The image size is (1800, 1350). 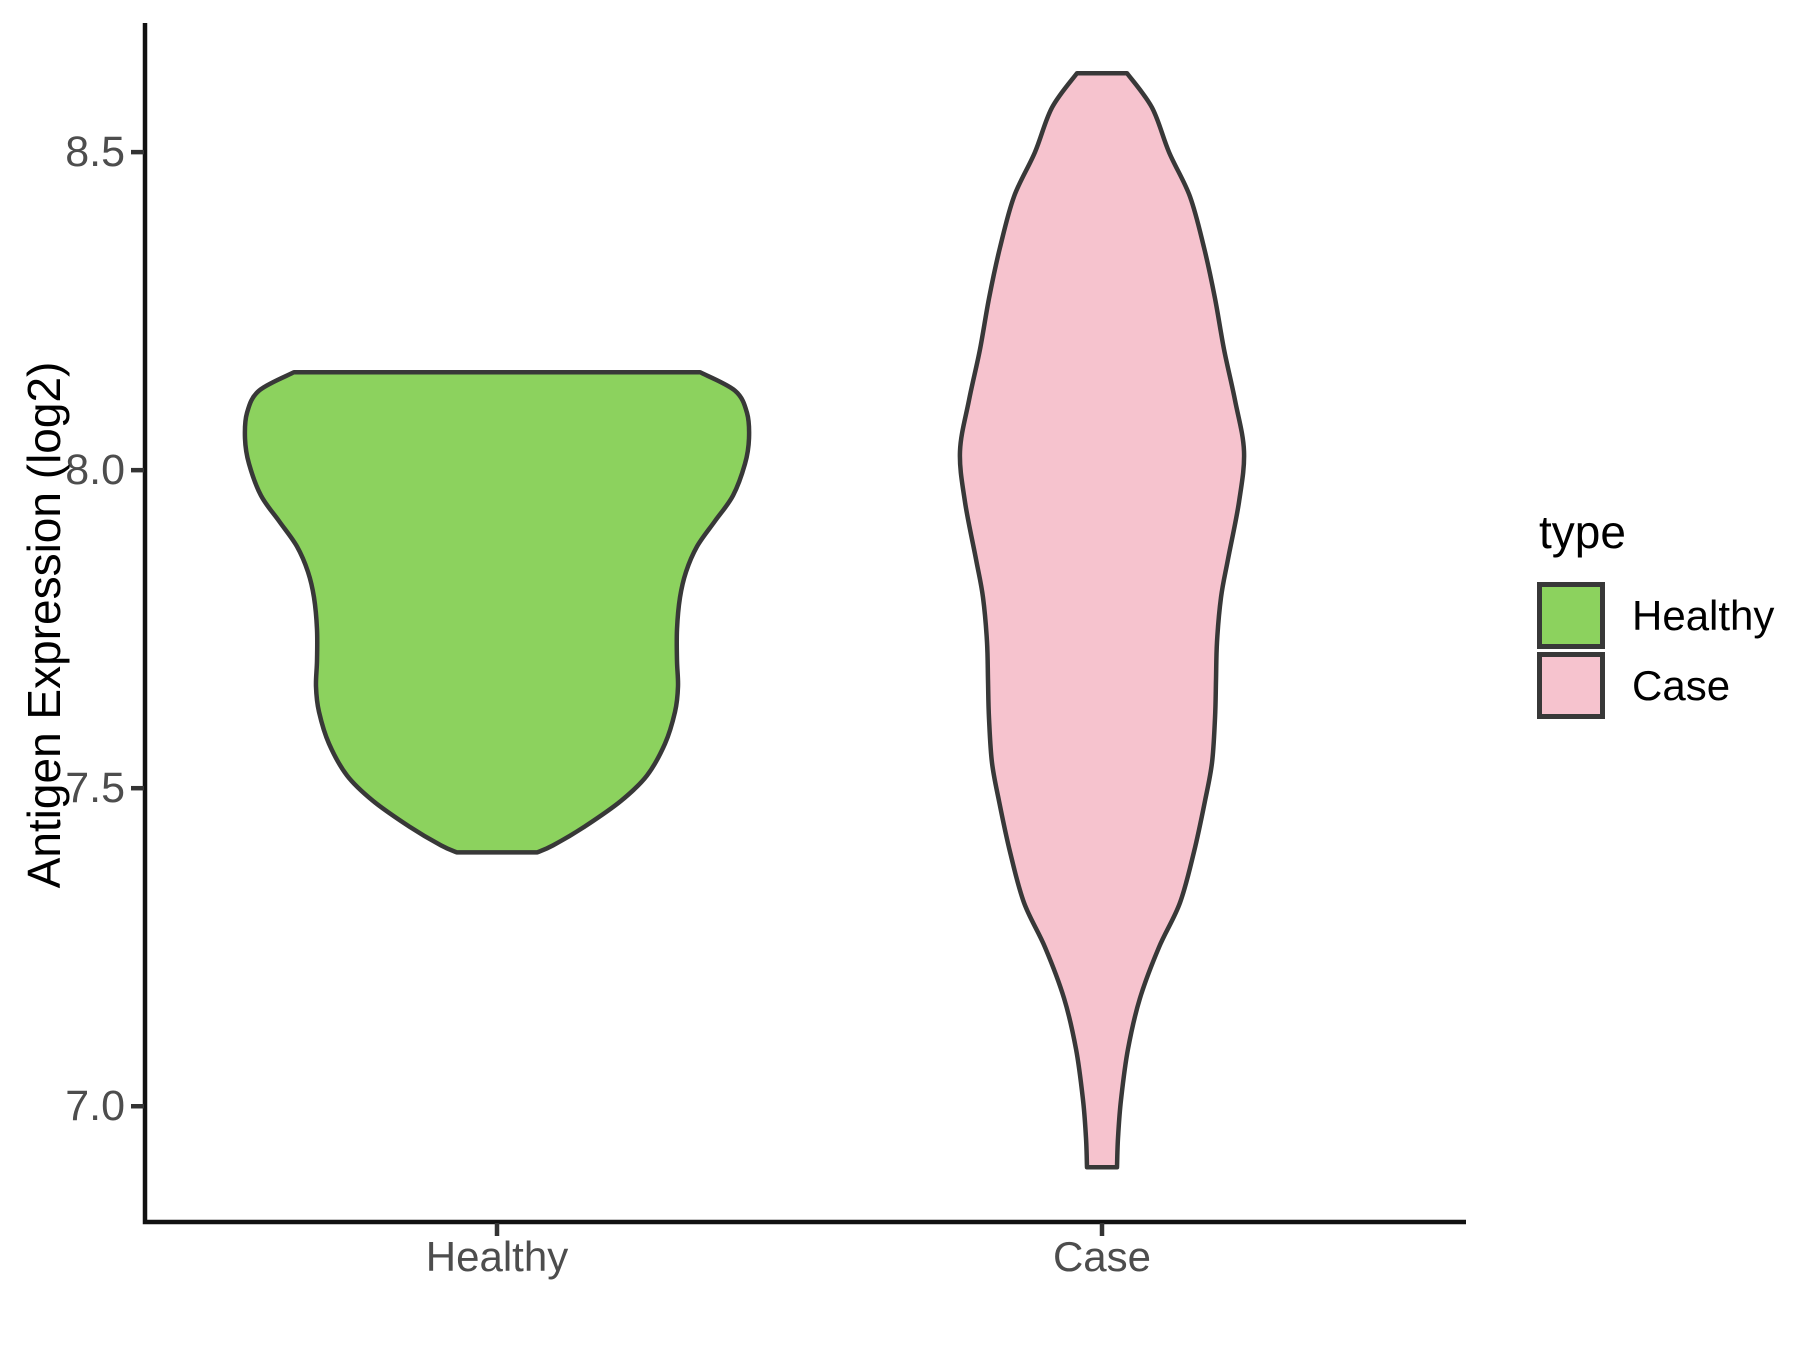 What do you see at coordinates (1571, 616) in the screenshot?
I see `legend-swatch-healthy` at bounding box center [1571, 616].